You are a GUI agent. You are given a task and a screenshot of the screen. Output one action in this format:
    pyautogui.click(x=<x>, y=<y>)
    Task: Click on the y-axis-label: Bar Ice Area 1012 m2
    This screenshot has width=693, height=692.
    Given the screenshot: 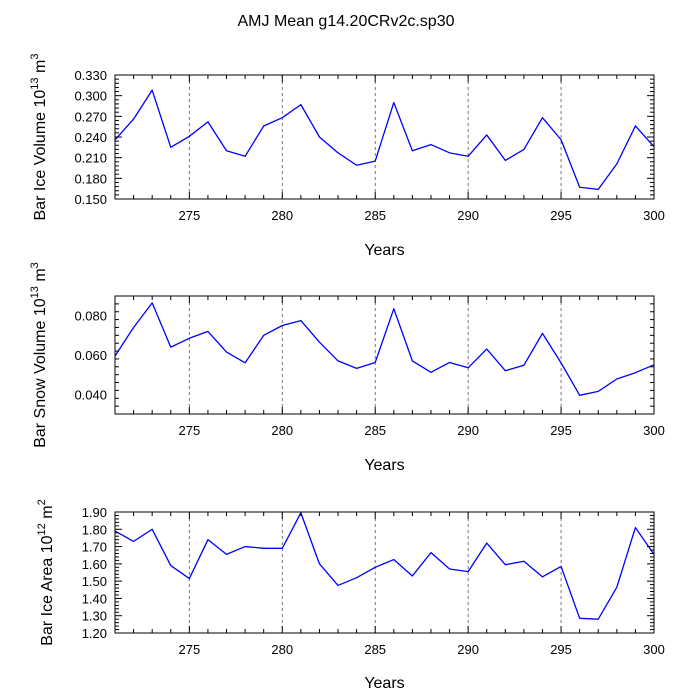 What is the action you would take?
    pyautogui.click(x=46, y=572)
    